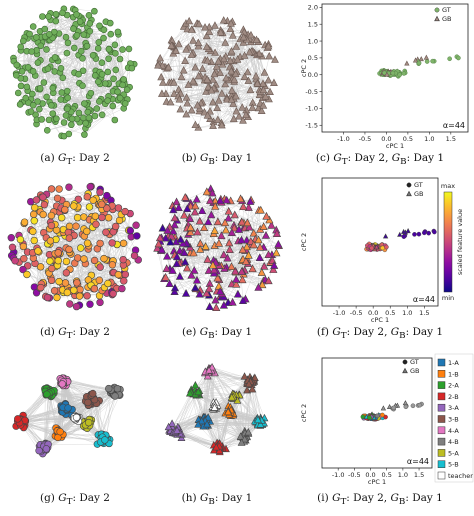 The height and width of the screenshot is (516, 474). Describe the element at coordinates (424, 299) in the screenshot. I see `alpha-label: α=44` at that location.